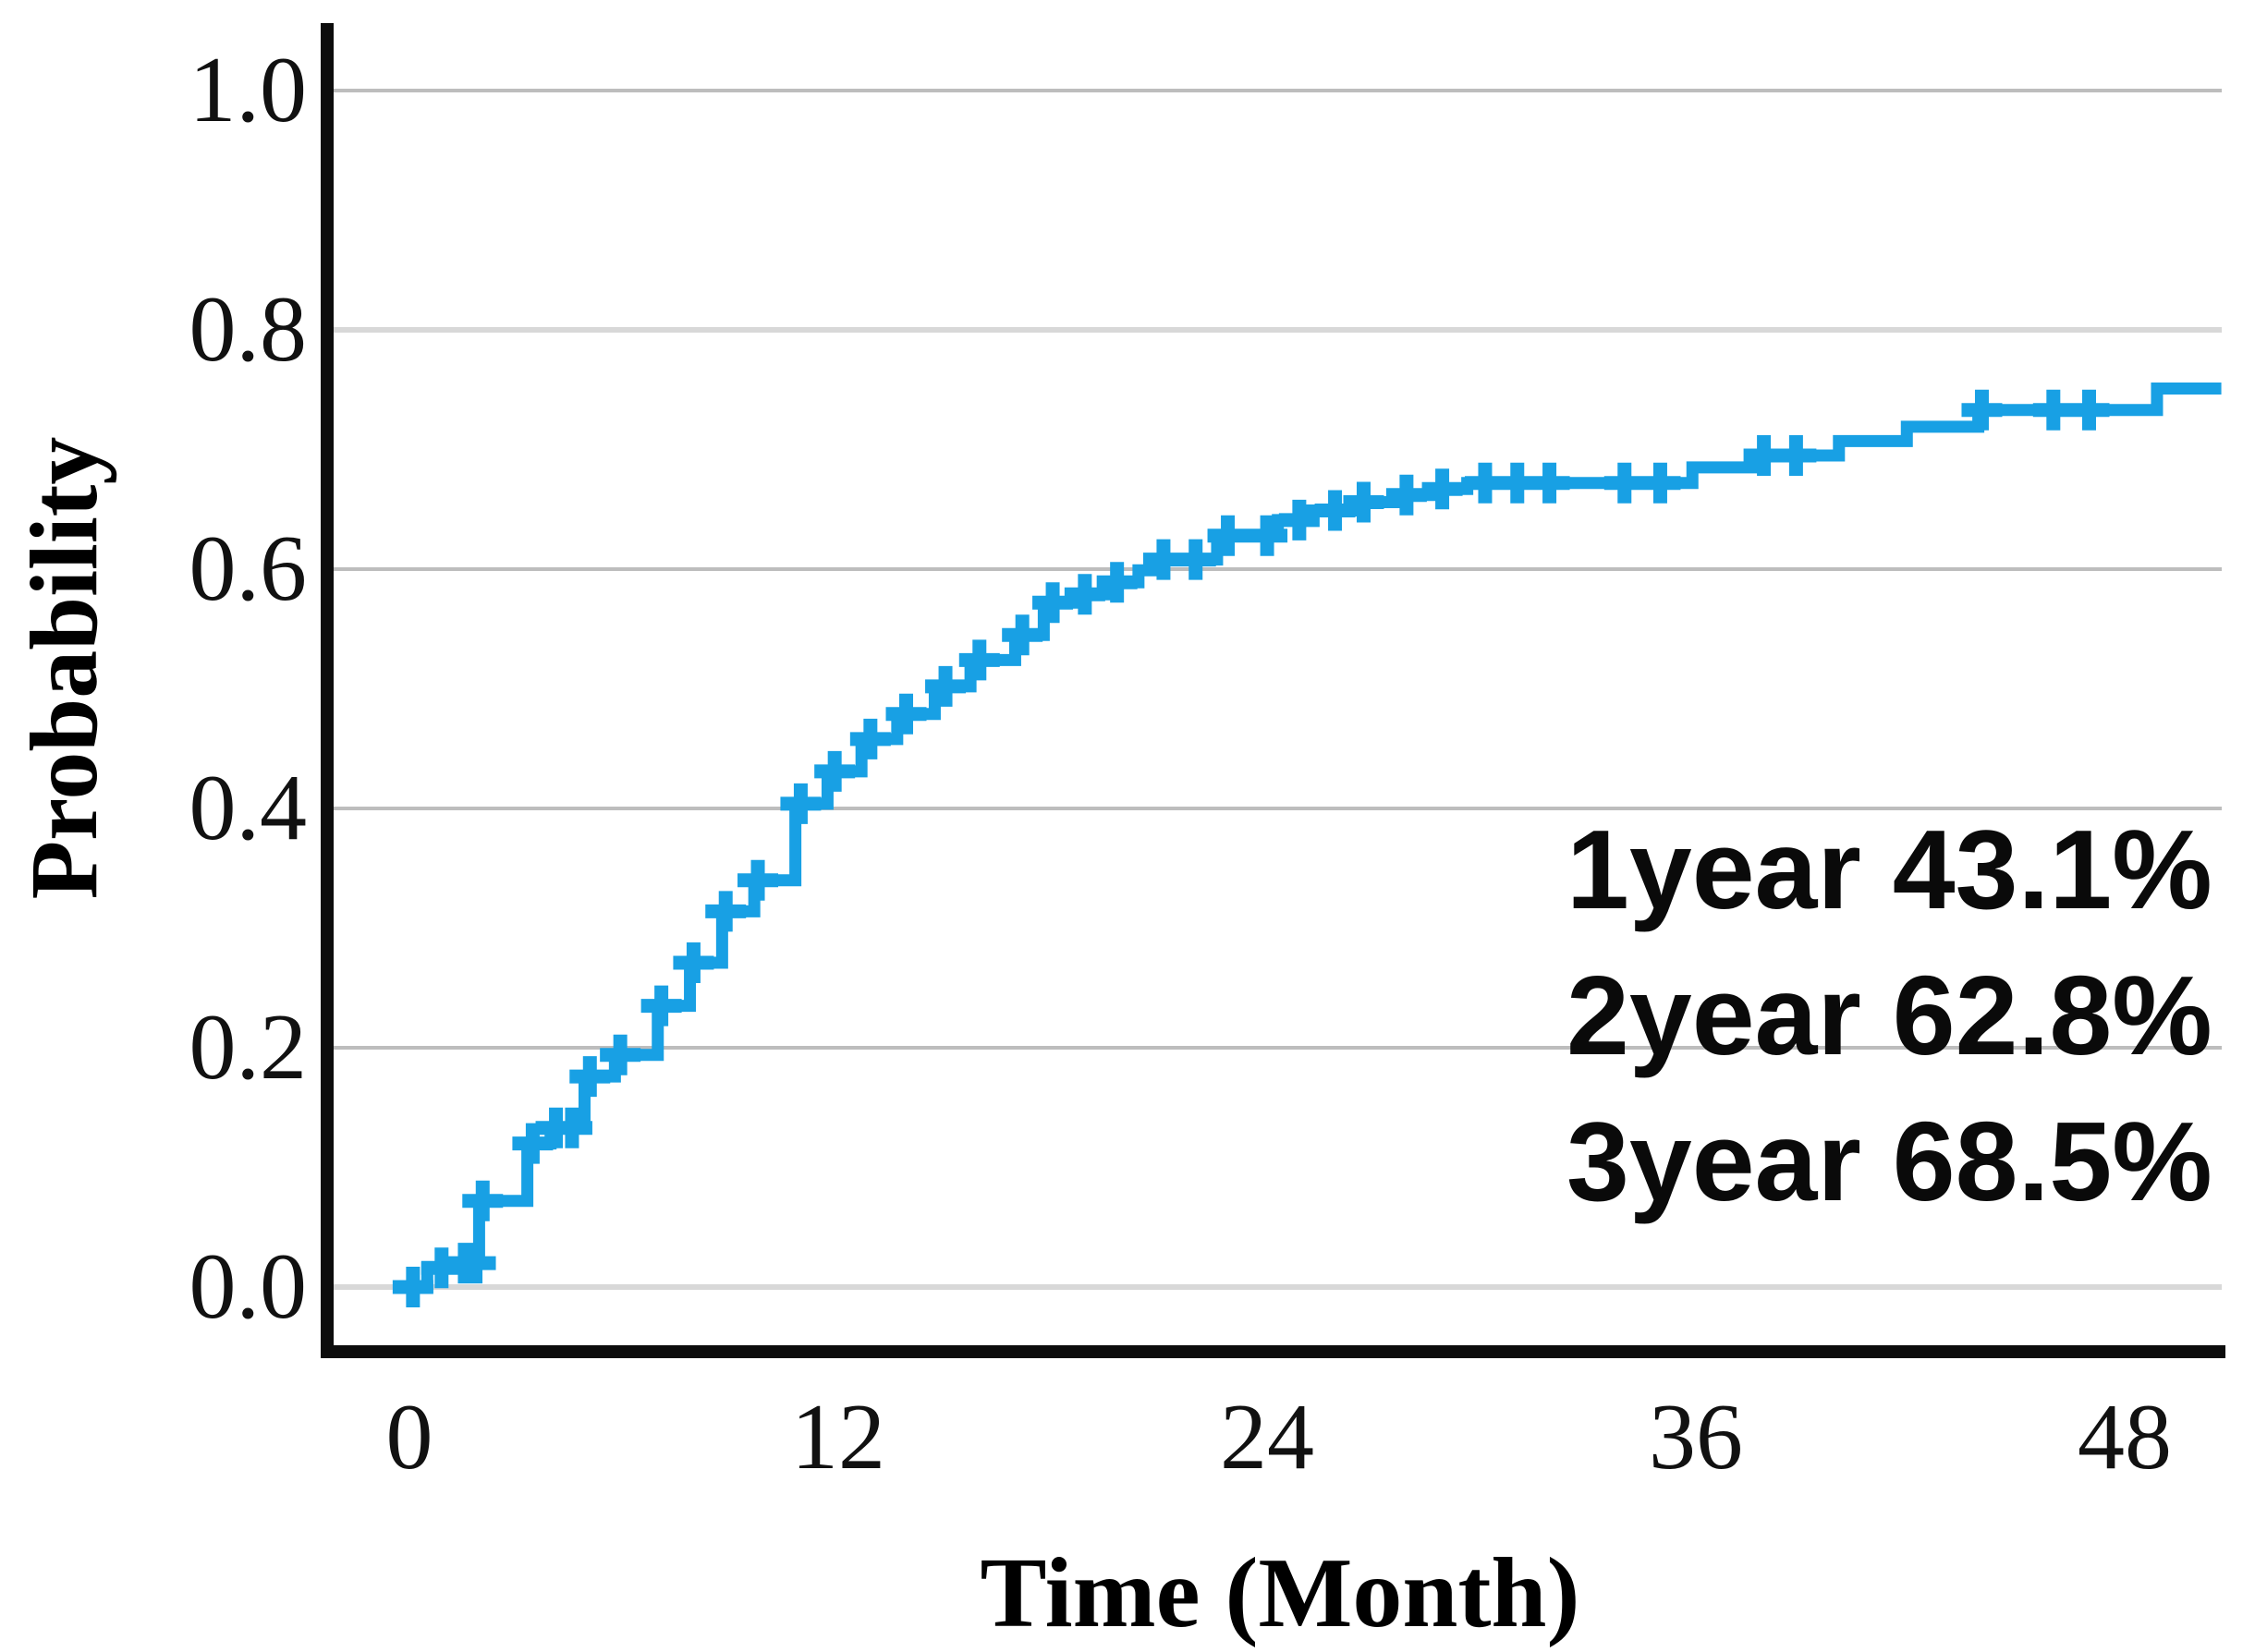 The width and height of the screenshot is (2255, 1652). I want to click on y-axis-spine, so click(327, 690).